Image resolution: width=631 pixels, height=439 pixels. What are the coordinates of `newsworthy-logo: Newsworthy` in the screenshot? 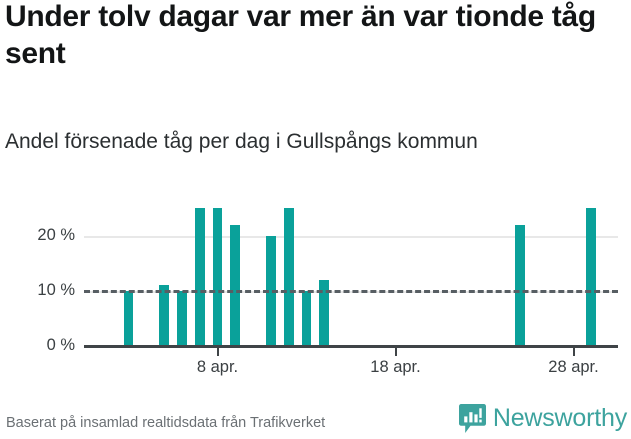 It's located at (542, 418).